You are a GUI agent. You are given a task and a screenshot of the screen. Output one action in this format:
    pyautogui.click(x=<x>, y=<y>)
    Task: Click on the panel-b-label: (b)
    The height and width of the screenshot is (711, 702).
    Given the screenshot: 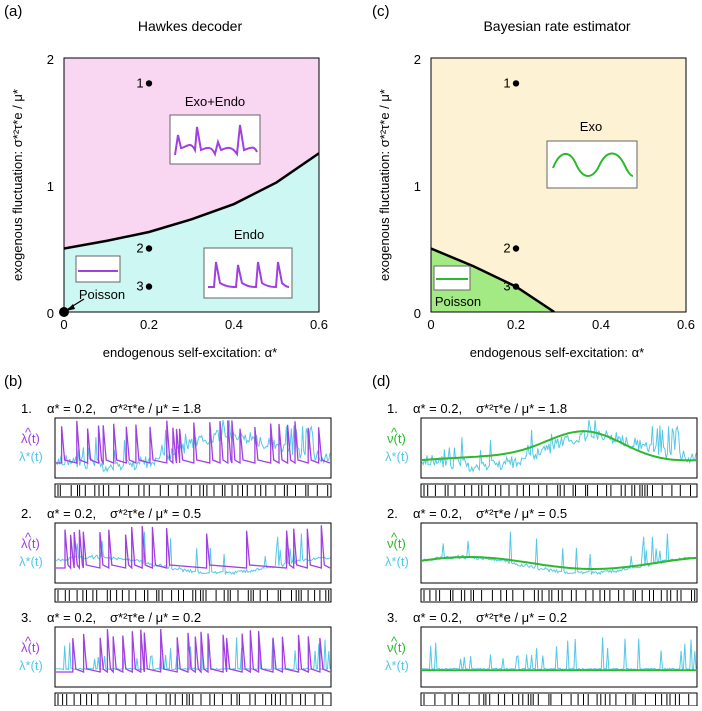 What is the action you would take?
    pyautogui.click(x=13, y=381)
    